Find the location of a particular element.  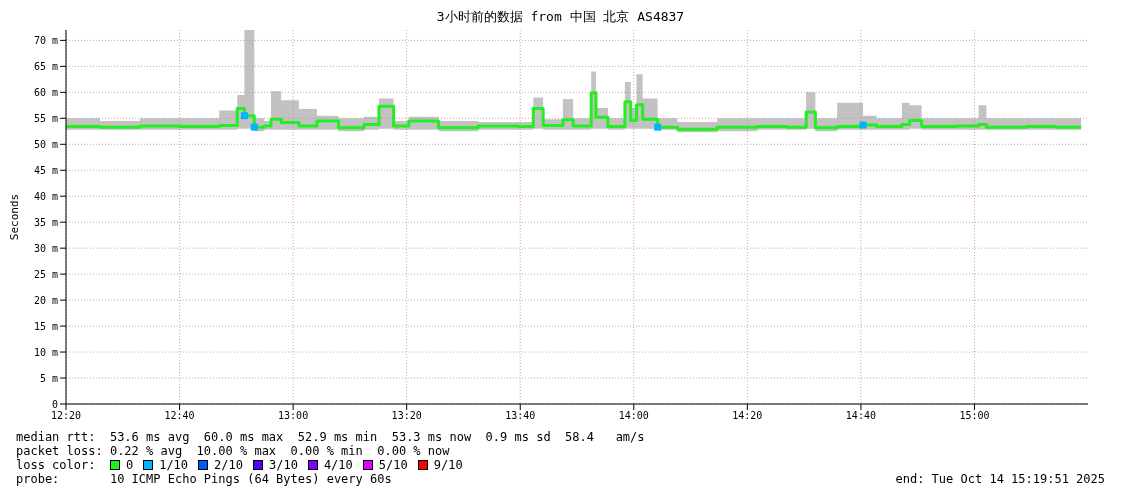

y-tick-label: 35 m is located at coordinates (45, 222).